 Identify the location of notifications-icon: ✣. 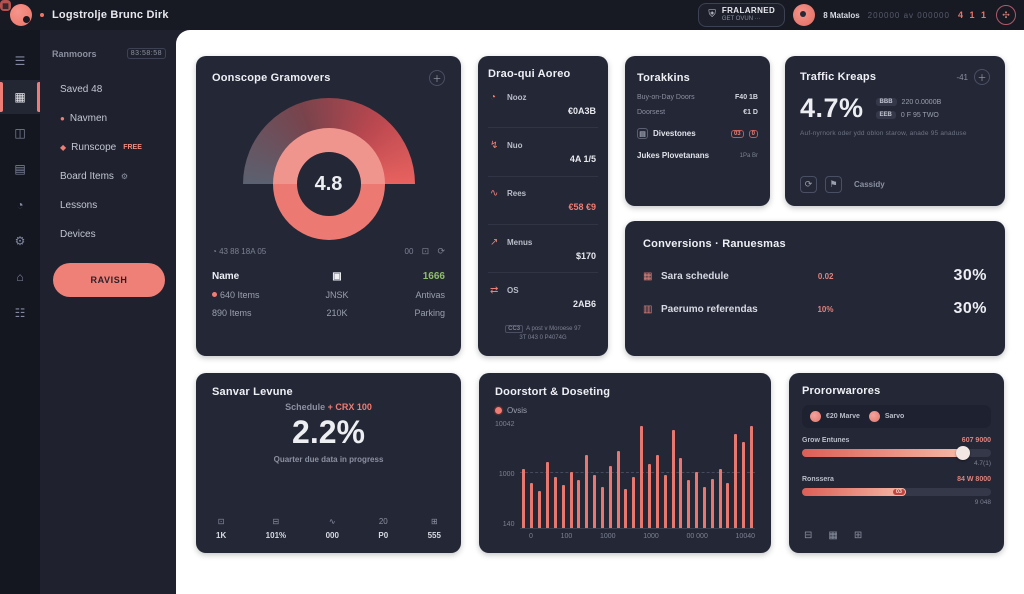
(1006, 15).